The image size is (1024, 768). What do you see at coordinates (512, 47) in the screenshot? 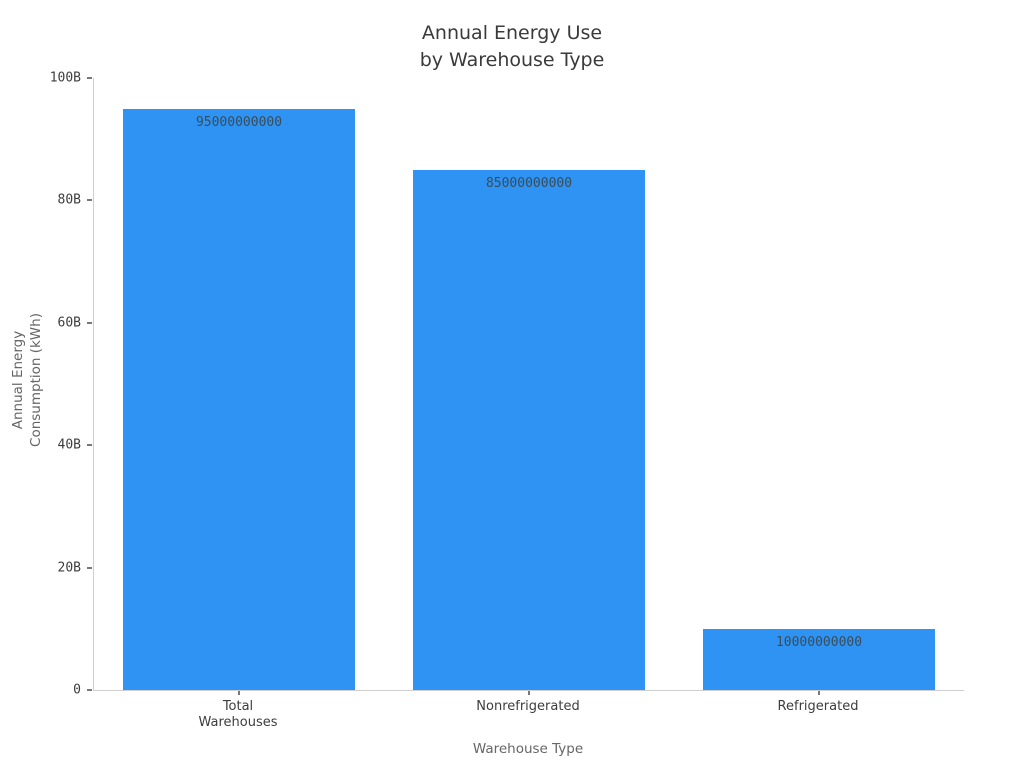
I see `chart-title: Annual Energy Use by Warehouse Type` at bounding box center [512, 47].